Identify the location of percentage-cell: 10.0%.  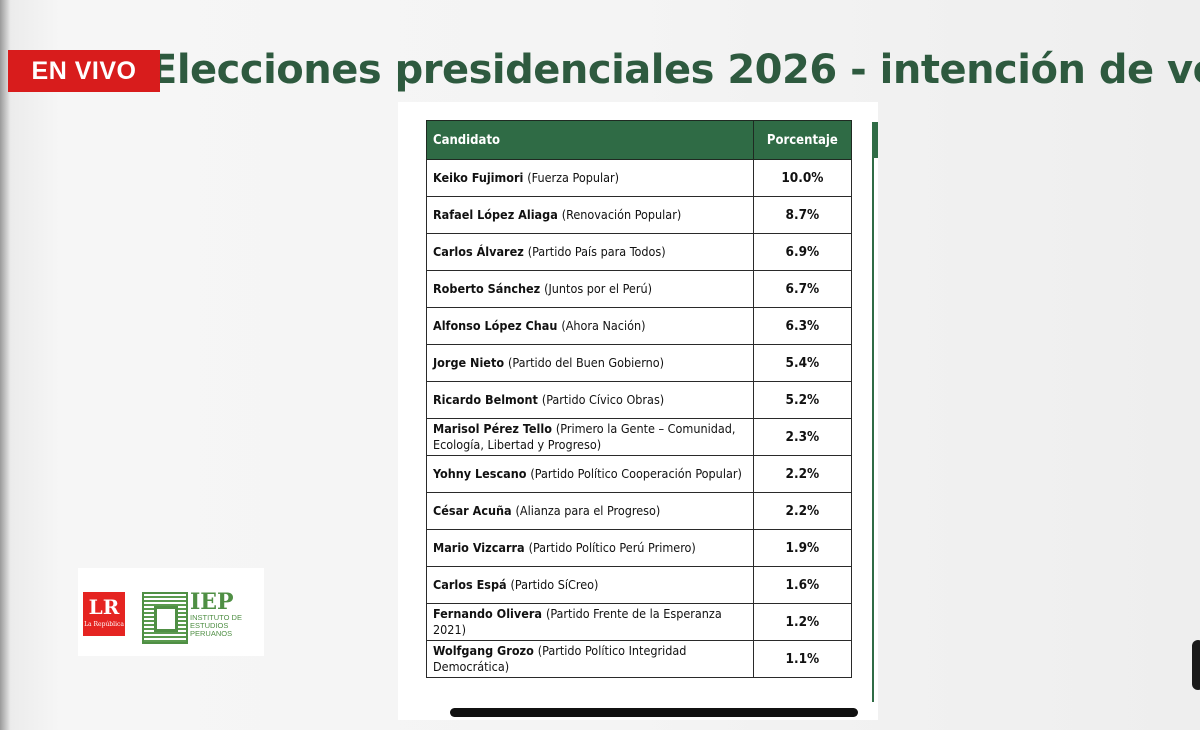
(802, 178).